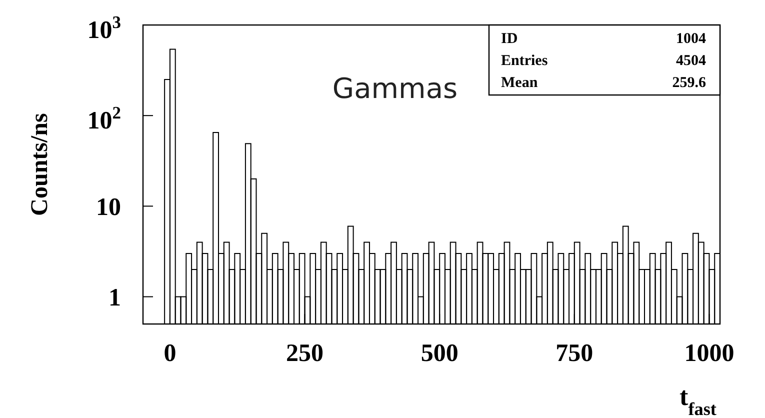  I want to click on x-tick-label: 500, so click(439, 353).